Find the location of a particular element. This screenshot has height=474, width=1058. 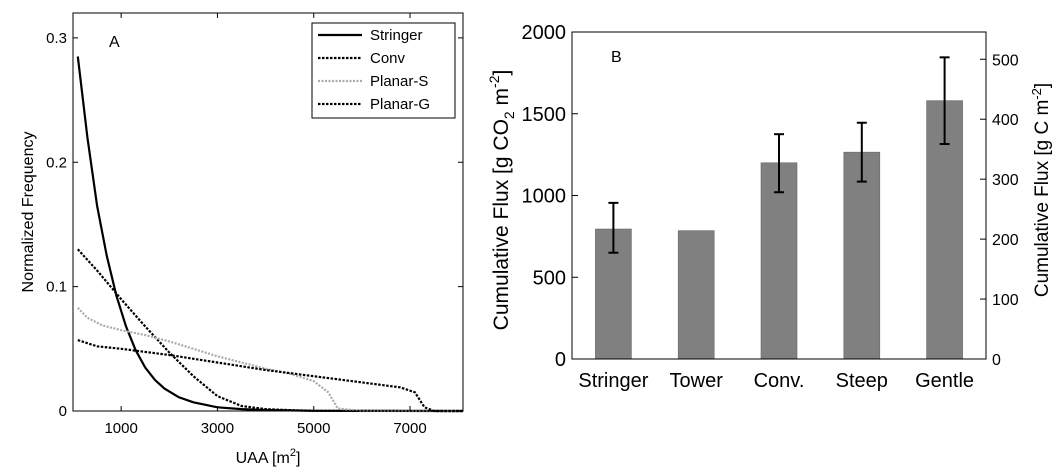

panel-a-xlabel: UAA [m2] is located at coordinates (268, 457).